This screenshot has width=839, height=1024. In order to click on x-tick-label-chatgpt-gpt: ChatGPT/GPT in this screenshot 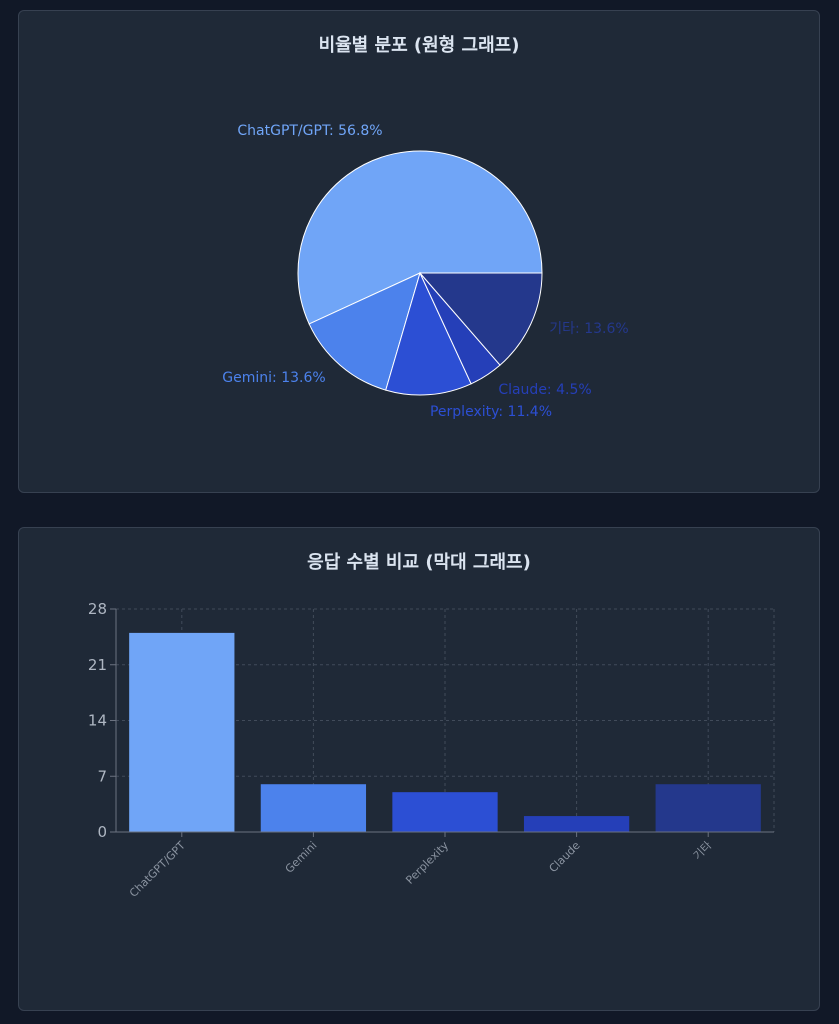, I will do `click(157, 869)`.